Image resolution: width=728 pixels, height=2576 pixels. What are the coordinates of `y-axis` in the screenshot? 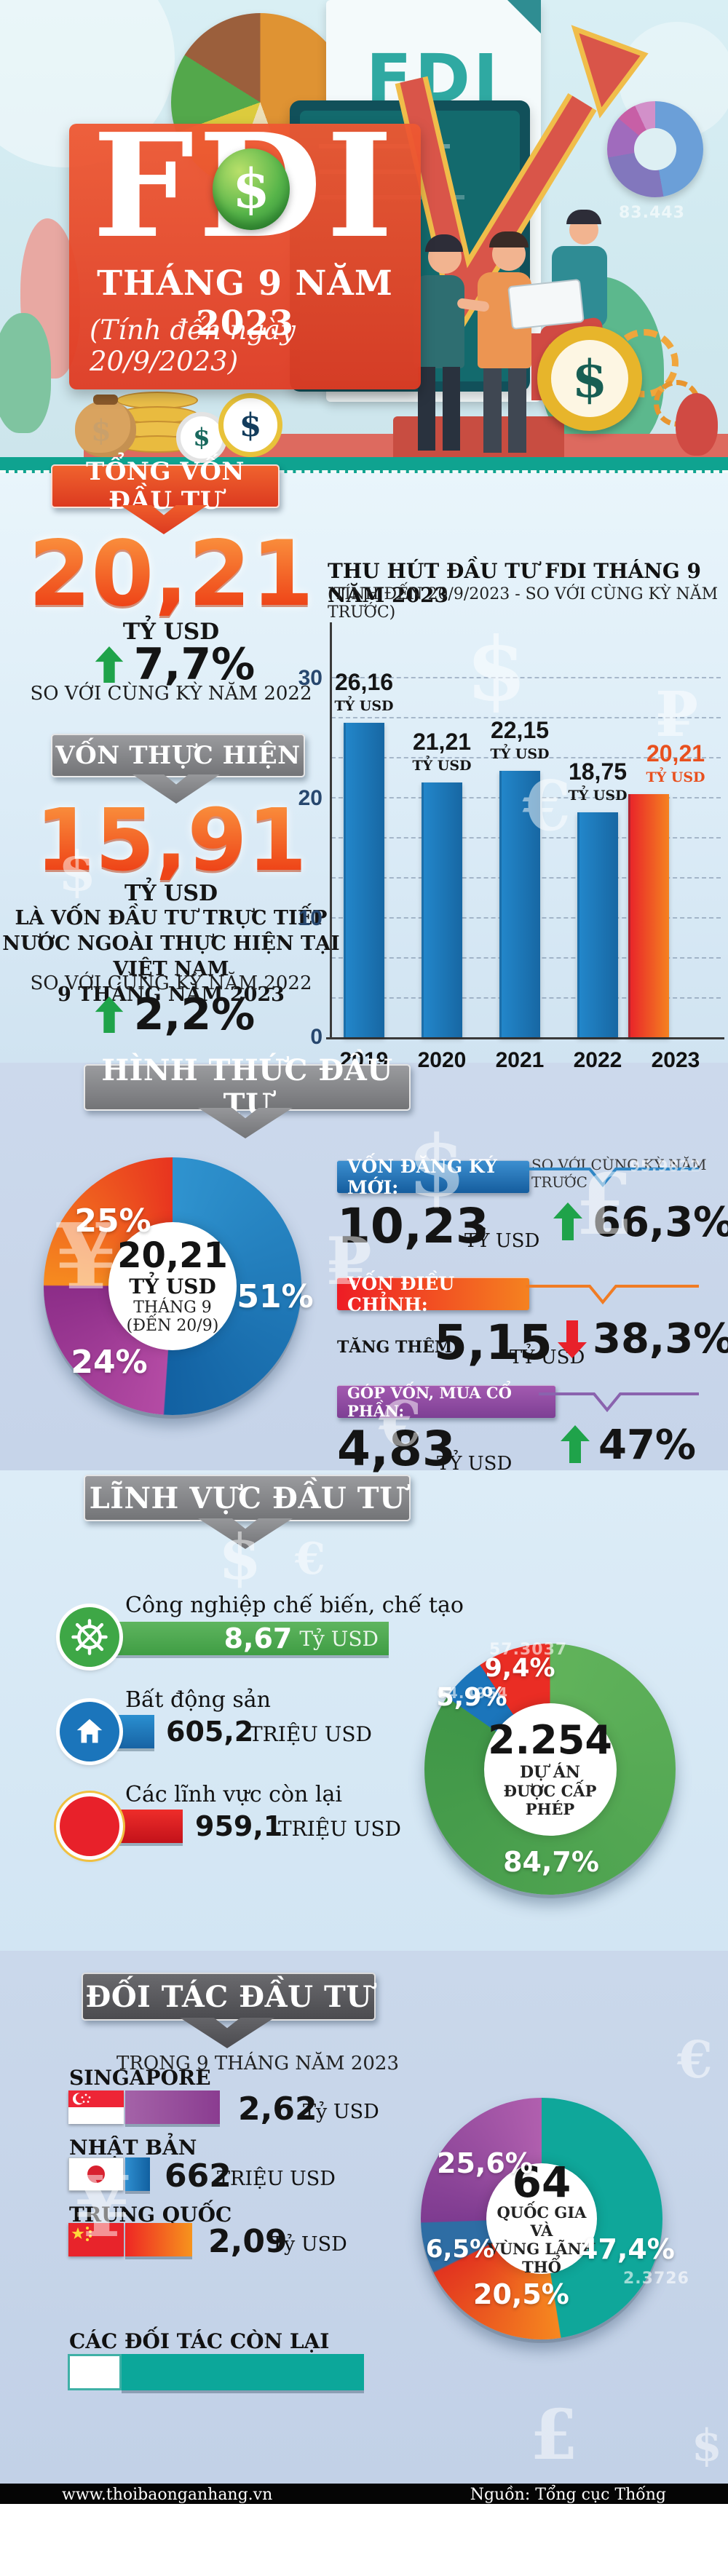 It's located at (331, 830).